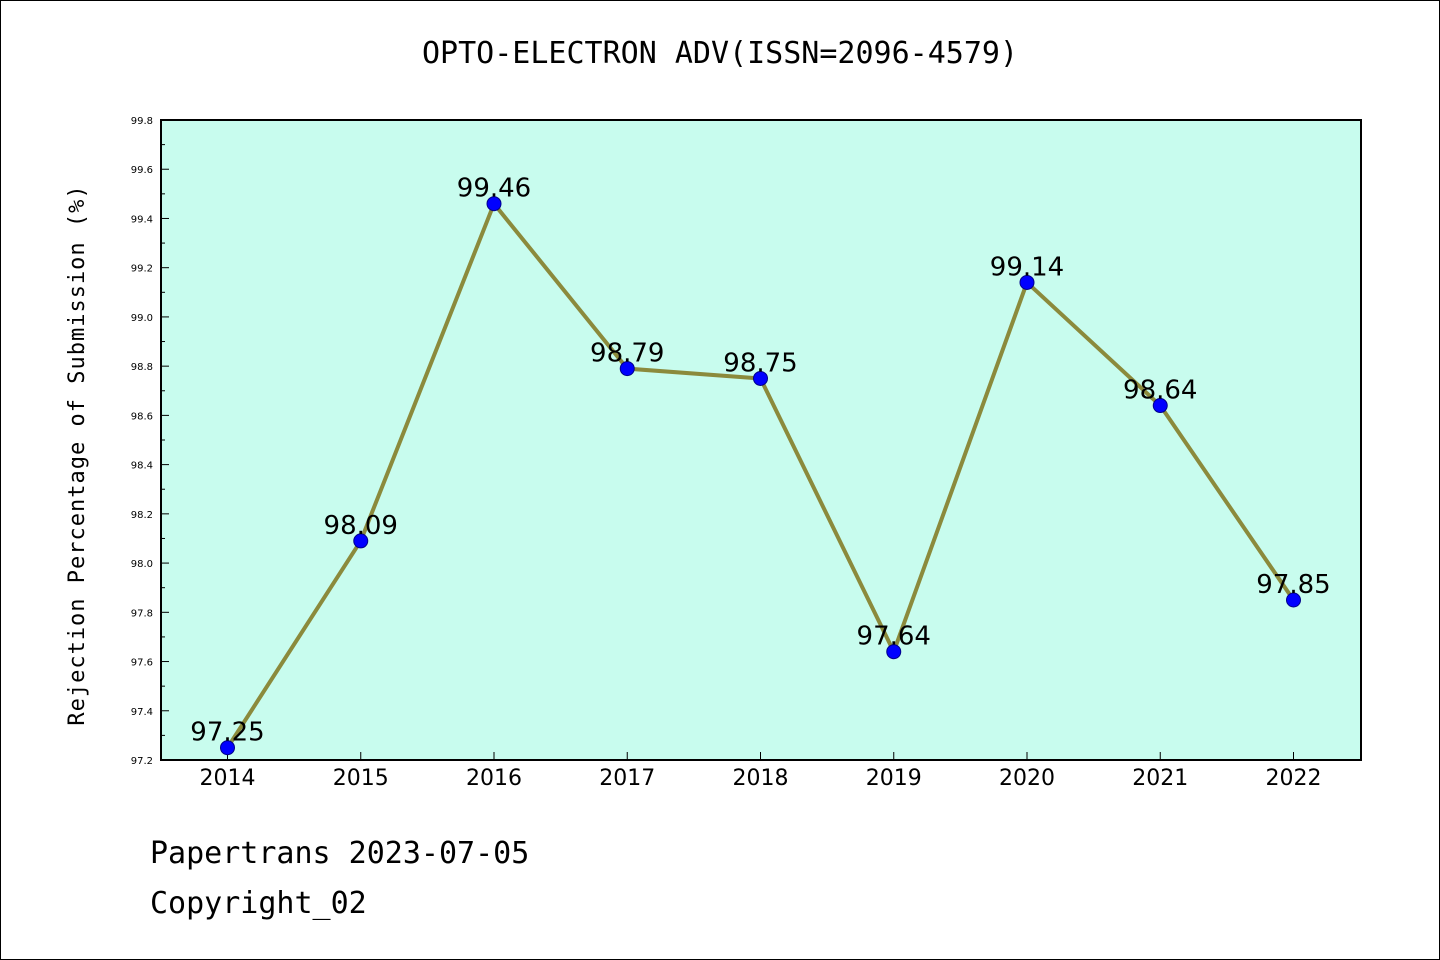 This screenshot has height=960, width=1440. What do you see at coordinates (142, 613) in the screenshot?
I see `y-tick-label: 97.8` at bounding box center [142, 613].